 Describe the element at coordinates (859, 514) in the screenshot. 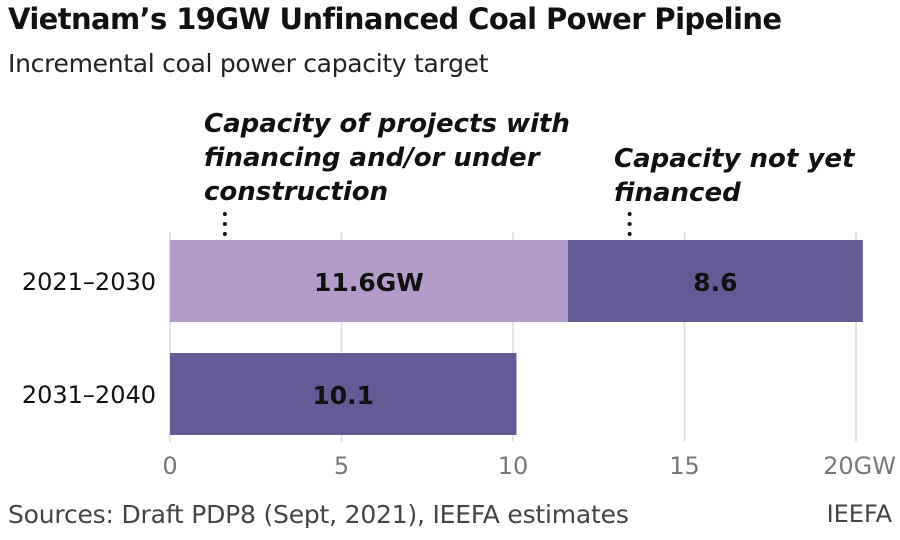

I see `brand-label: IEEFA` at that location.